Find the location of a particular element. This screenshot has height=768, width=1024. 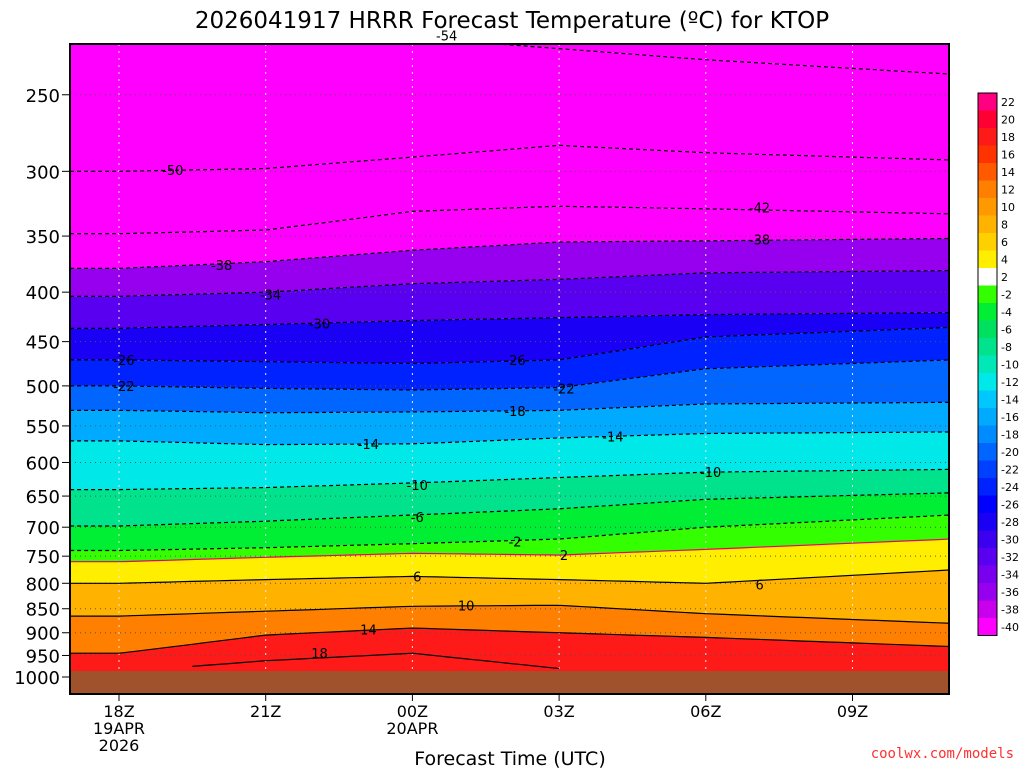

x-tick-label: 18Z is located at coordinates (118, 711).